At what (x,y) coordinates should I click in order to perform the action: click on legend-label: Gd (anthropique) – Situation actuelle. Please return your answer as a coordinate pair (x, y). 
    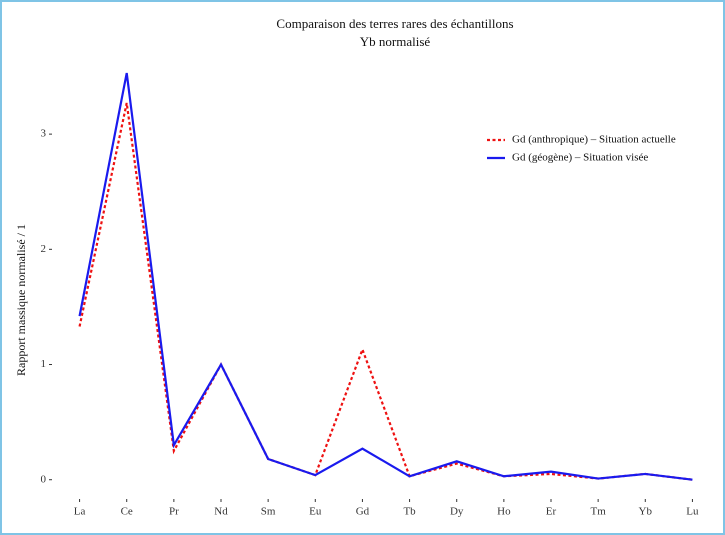
    Looking at the image, I should click on (594, 140).